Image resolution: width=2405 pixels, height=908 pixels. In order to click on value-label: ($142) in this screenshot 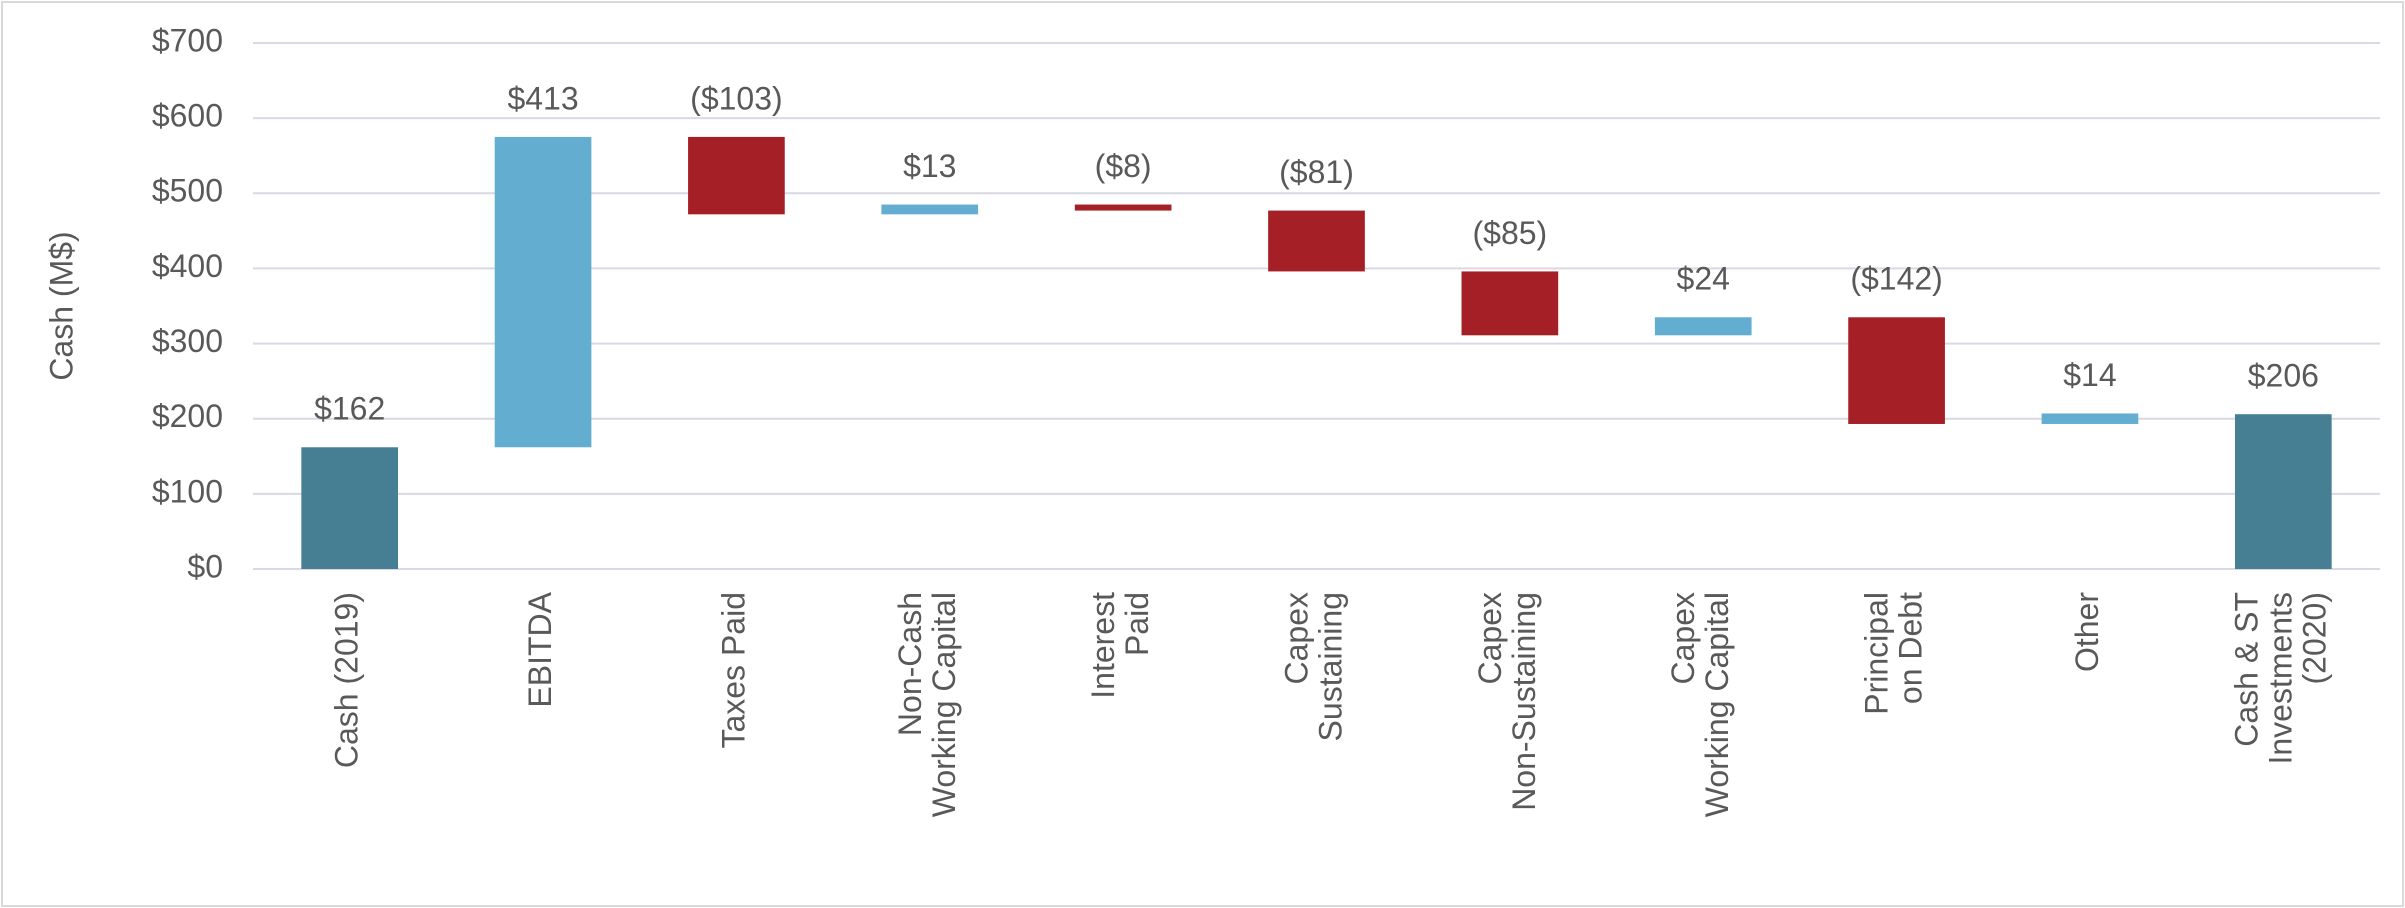, I will do `click(1896, 279)`.